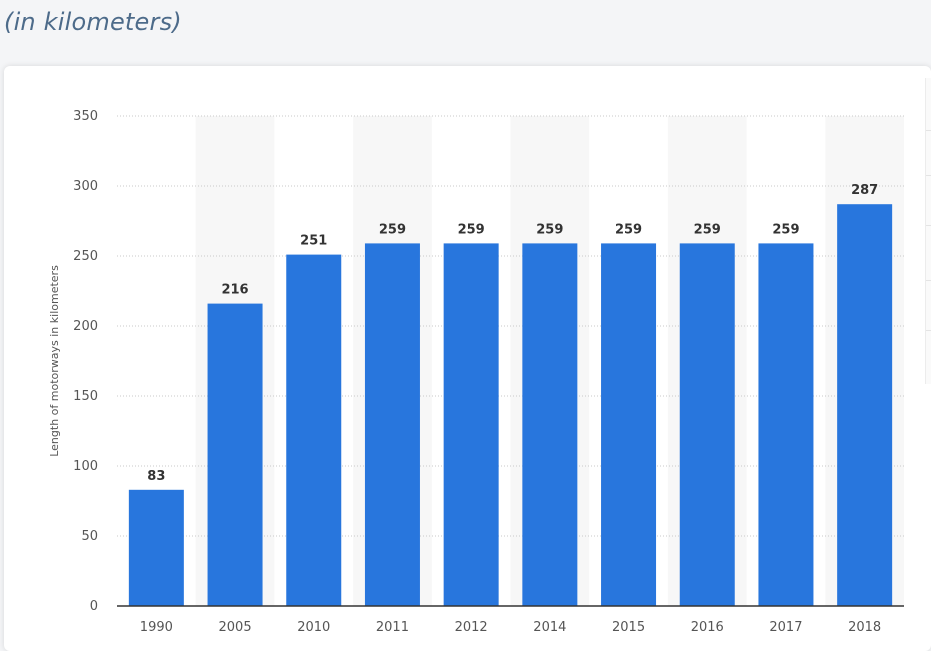 Image resolution: width=931 pixels, height=651 pixels. Describe the element at coordinates (510, 627) in the screenshot. I see `x-tick-labels: 1990 2005 2010 2011 2012 2014 2015 2016 2017 2018` at that location.